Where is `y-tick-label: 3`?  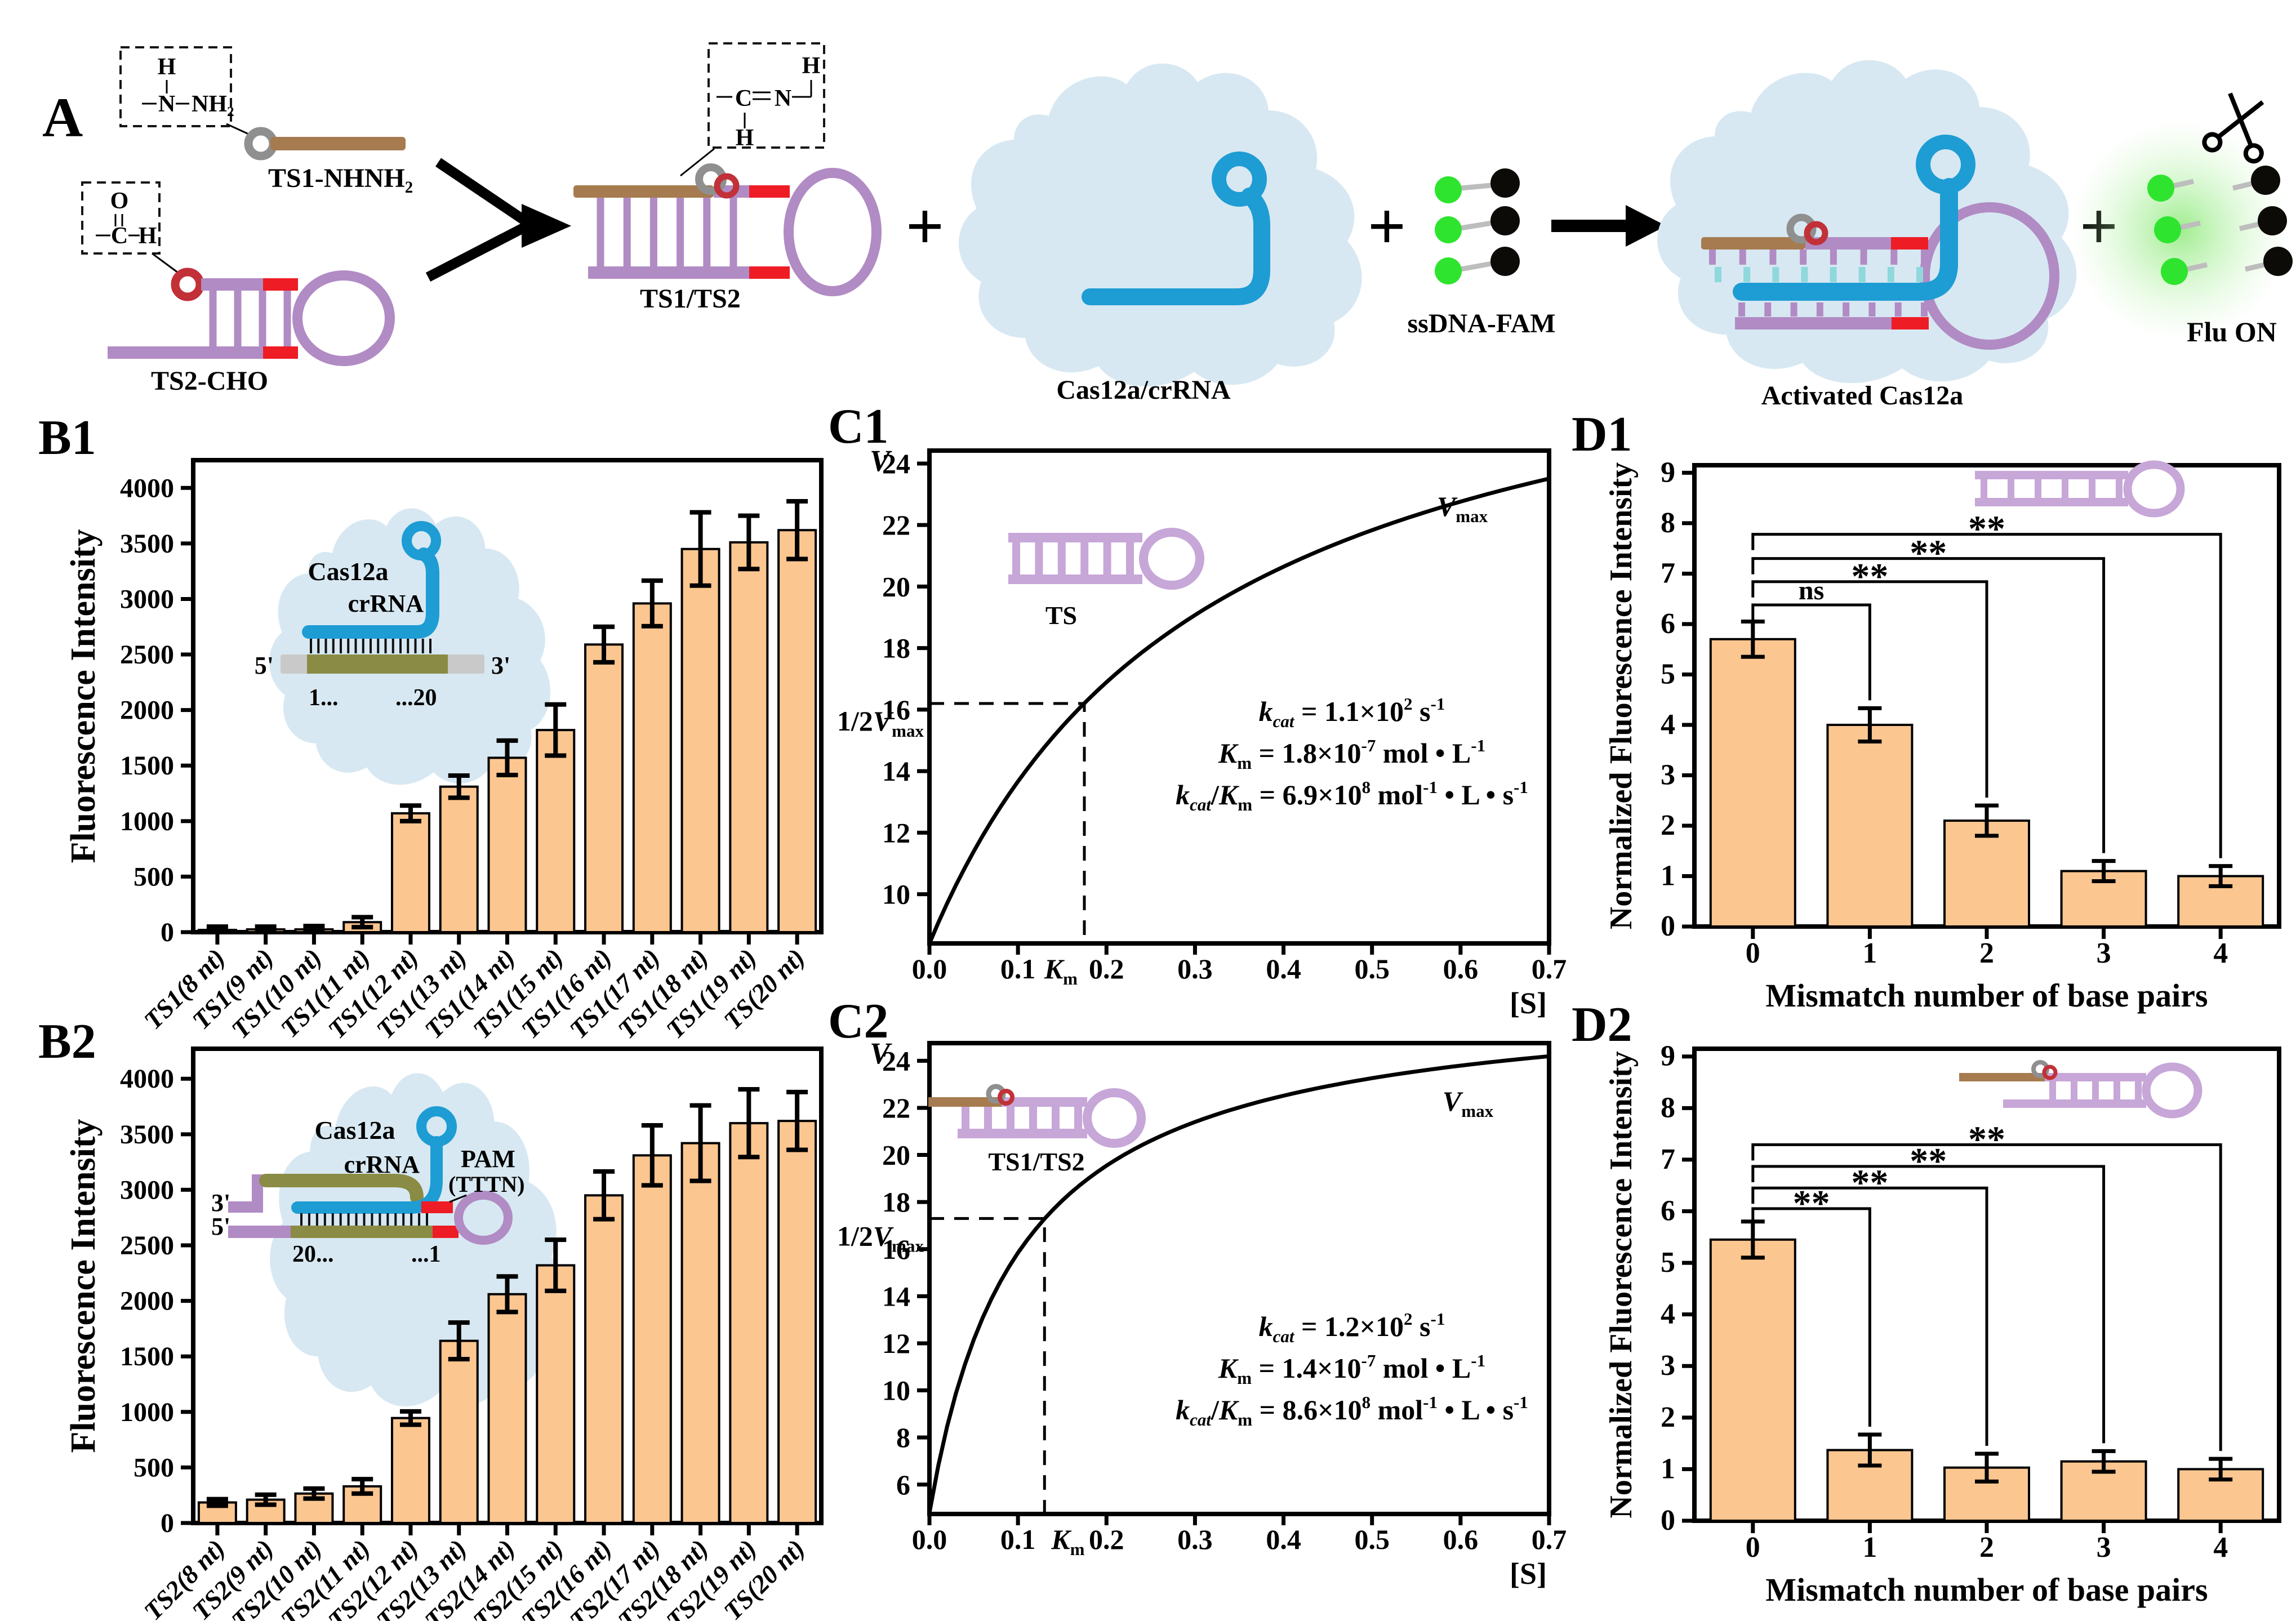
y-tick-label: 3 is located at coordinates (1668, 775).